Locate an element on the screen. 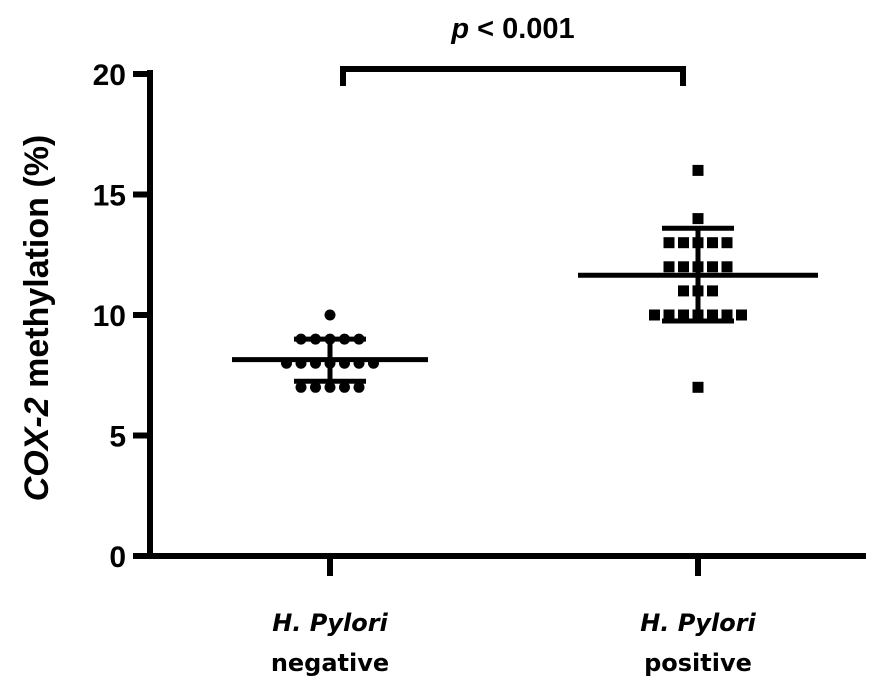 The width and height of the screenshot is (870, 677). x-category-label-negative-line2: negative is located at coordinates (330, 663).